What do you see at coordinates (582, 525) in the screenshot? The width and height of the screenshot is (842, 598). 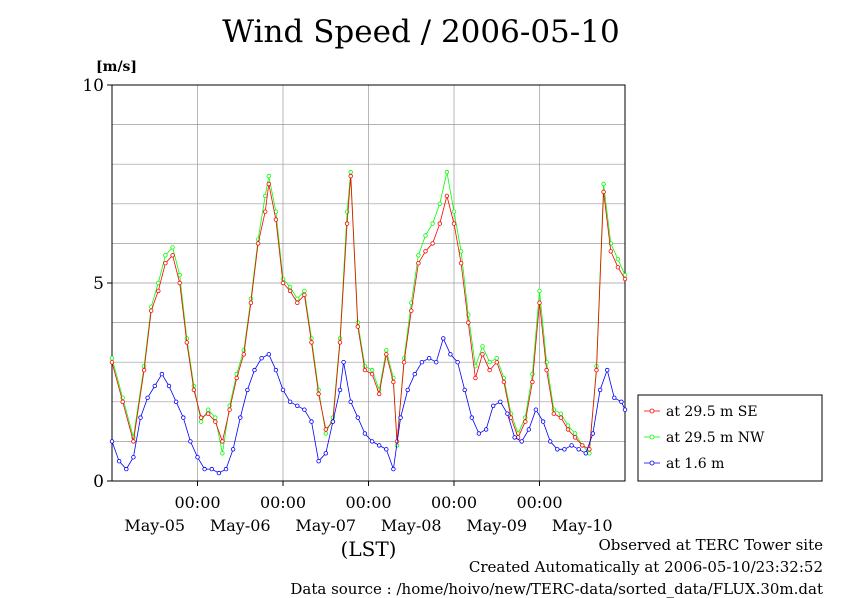 I see `x-date-label: May-10` at bounding box center [582, 525].